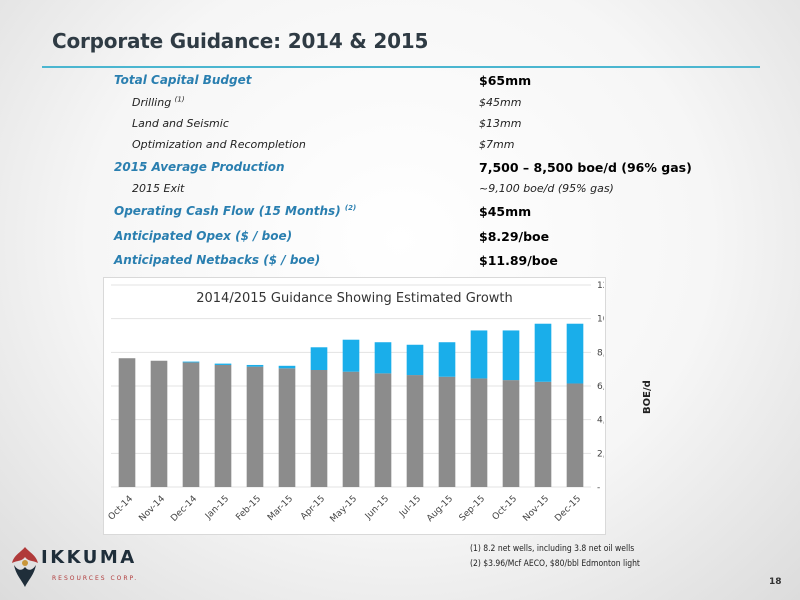  Describe the element at coordinates (179, 99) in the screenshot. I see `footnote-marker: (1)` at that location.